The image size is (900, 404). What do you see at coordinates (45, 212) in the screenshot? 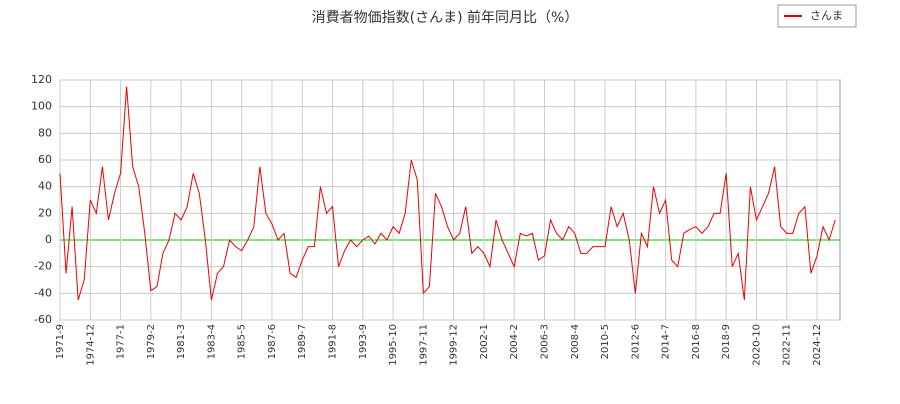
I see `y-tick-label: 20` at bounding box center [45, 212].